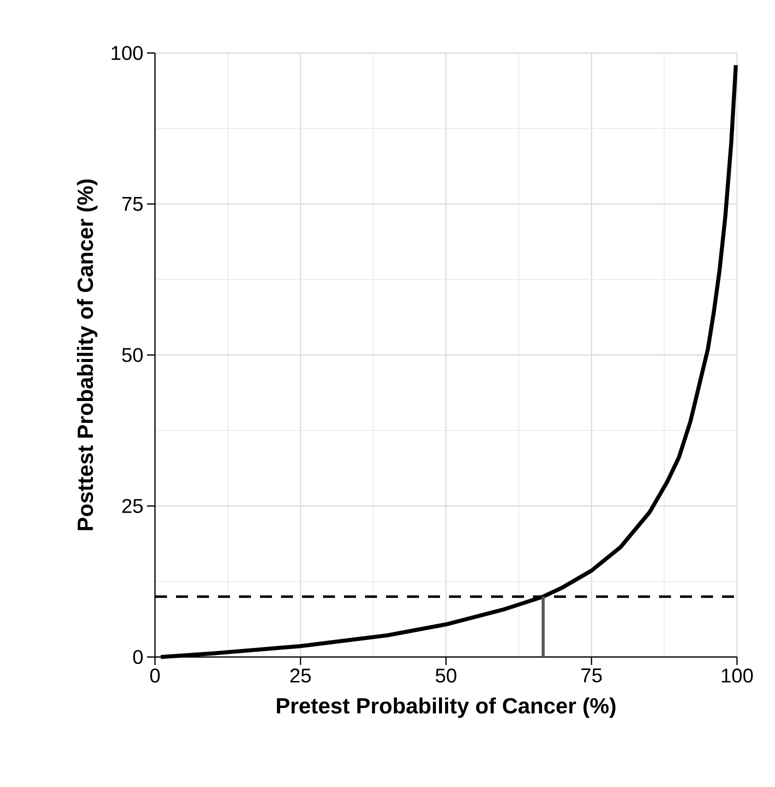  What do you see at coordinates (155, 675) in the screenshot?
I see `x-tick-label: 0` at bounding box center [155, 675].